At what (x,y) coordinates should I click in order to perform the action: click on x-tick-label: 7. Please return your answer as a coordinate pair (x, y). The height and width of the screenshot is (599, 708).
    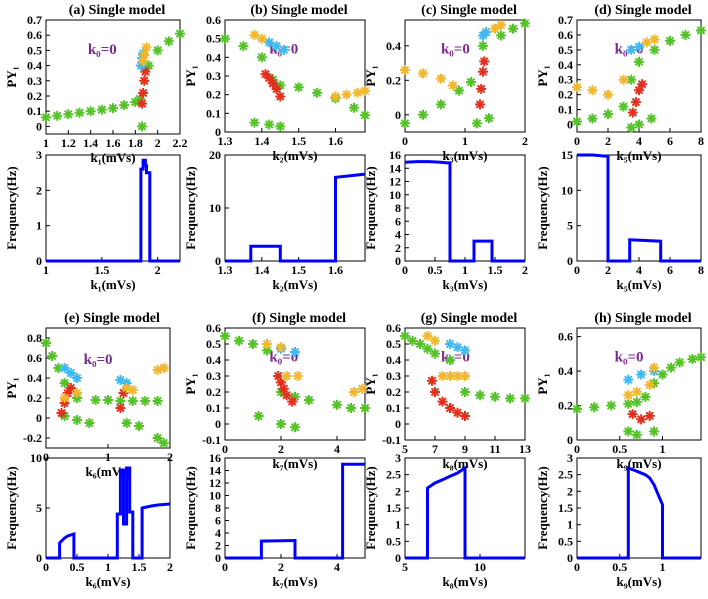
    Looking at the image, I should click on (435, 449).